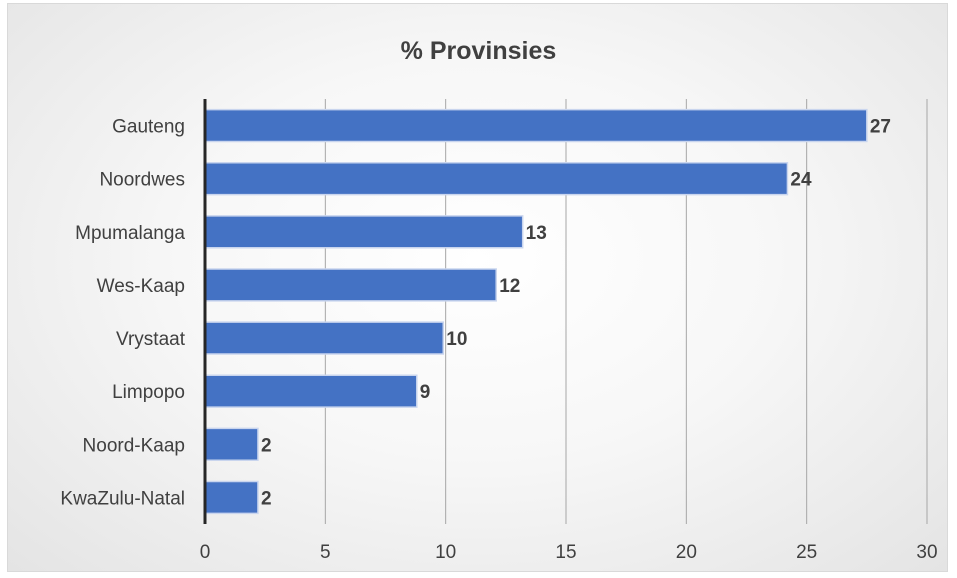  Describe the element at coordinates (148, 392) in the screenshot. I see `category-label-5: Limpopo` at that location.